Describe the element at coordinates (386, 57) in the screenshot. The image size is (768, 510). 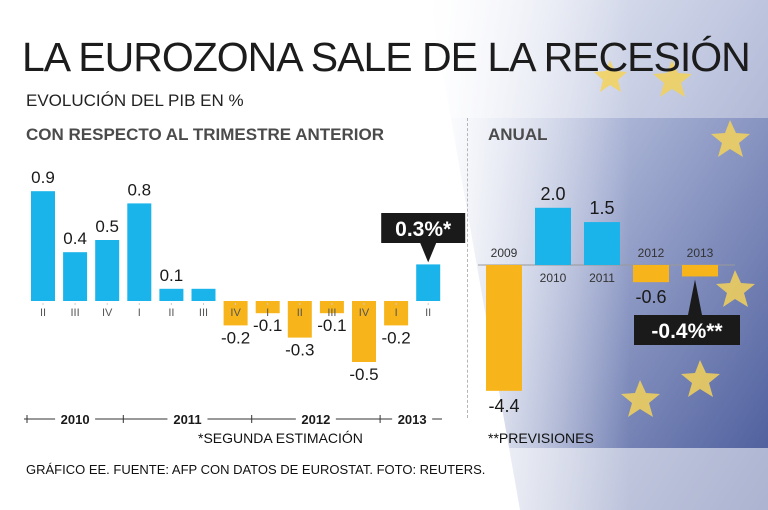
I see `page-title: LA EUROZONA SALE DE LA RECESIÓN` at that location.